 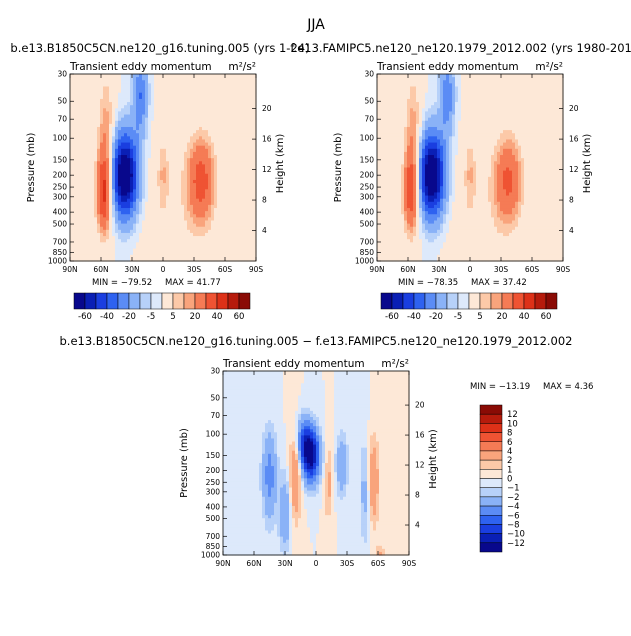 I want to click on colorbar-label: -40, so click(x=107, y=317).